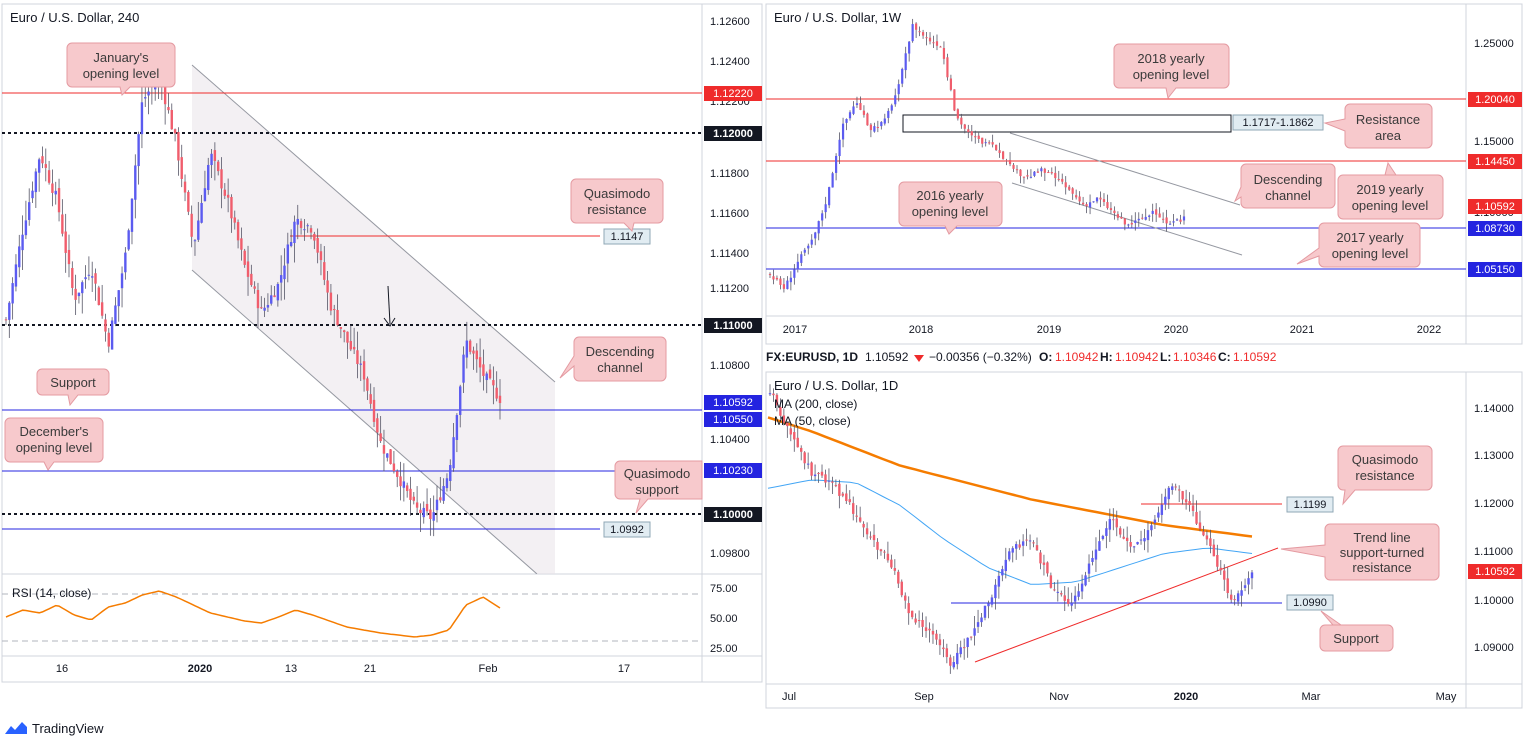  What do you see at coordinates (1137, 357) in the screenshot?
I see `ohlc-high: 1.10942` at bounding box center [1137, 357].